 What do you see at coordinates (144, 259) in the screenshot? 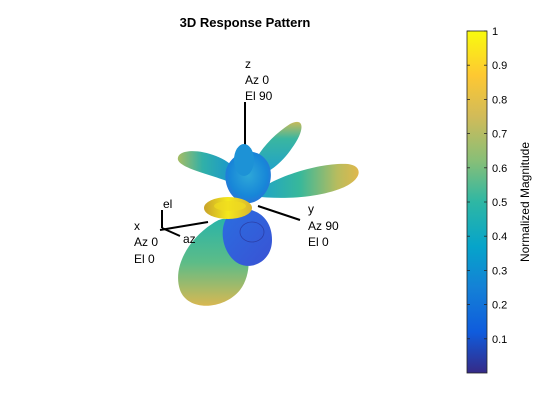
I see `x-axis-el: El 0` at bounding box center [144, 259].